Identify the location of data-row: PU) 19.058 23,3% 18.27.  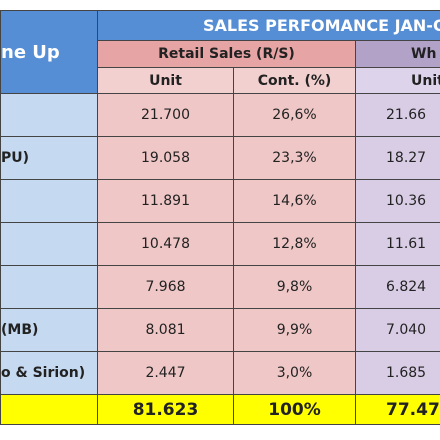
(220, 158).